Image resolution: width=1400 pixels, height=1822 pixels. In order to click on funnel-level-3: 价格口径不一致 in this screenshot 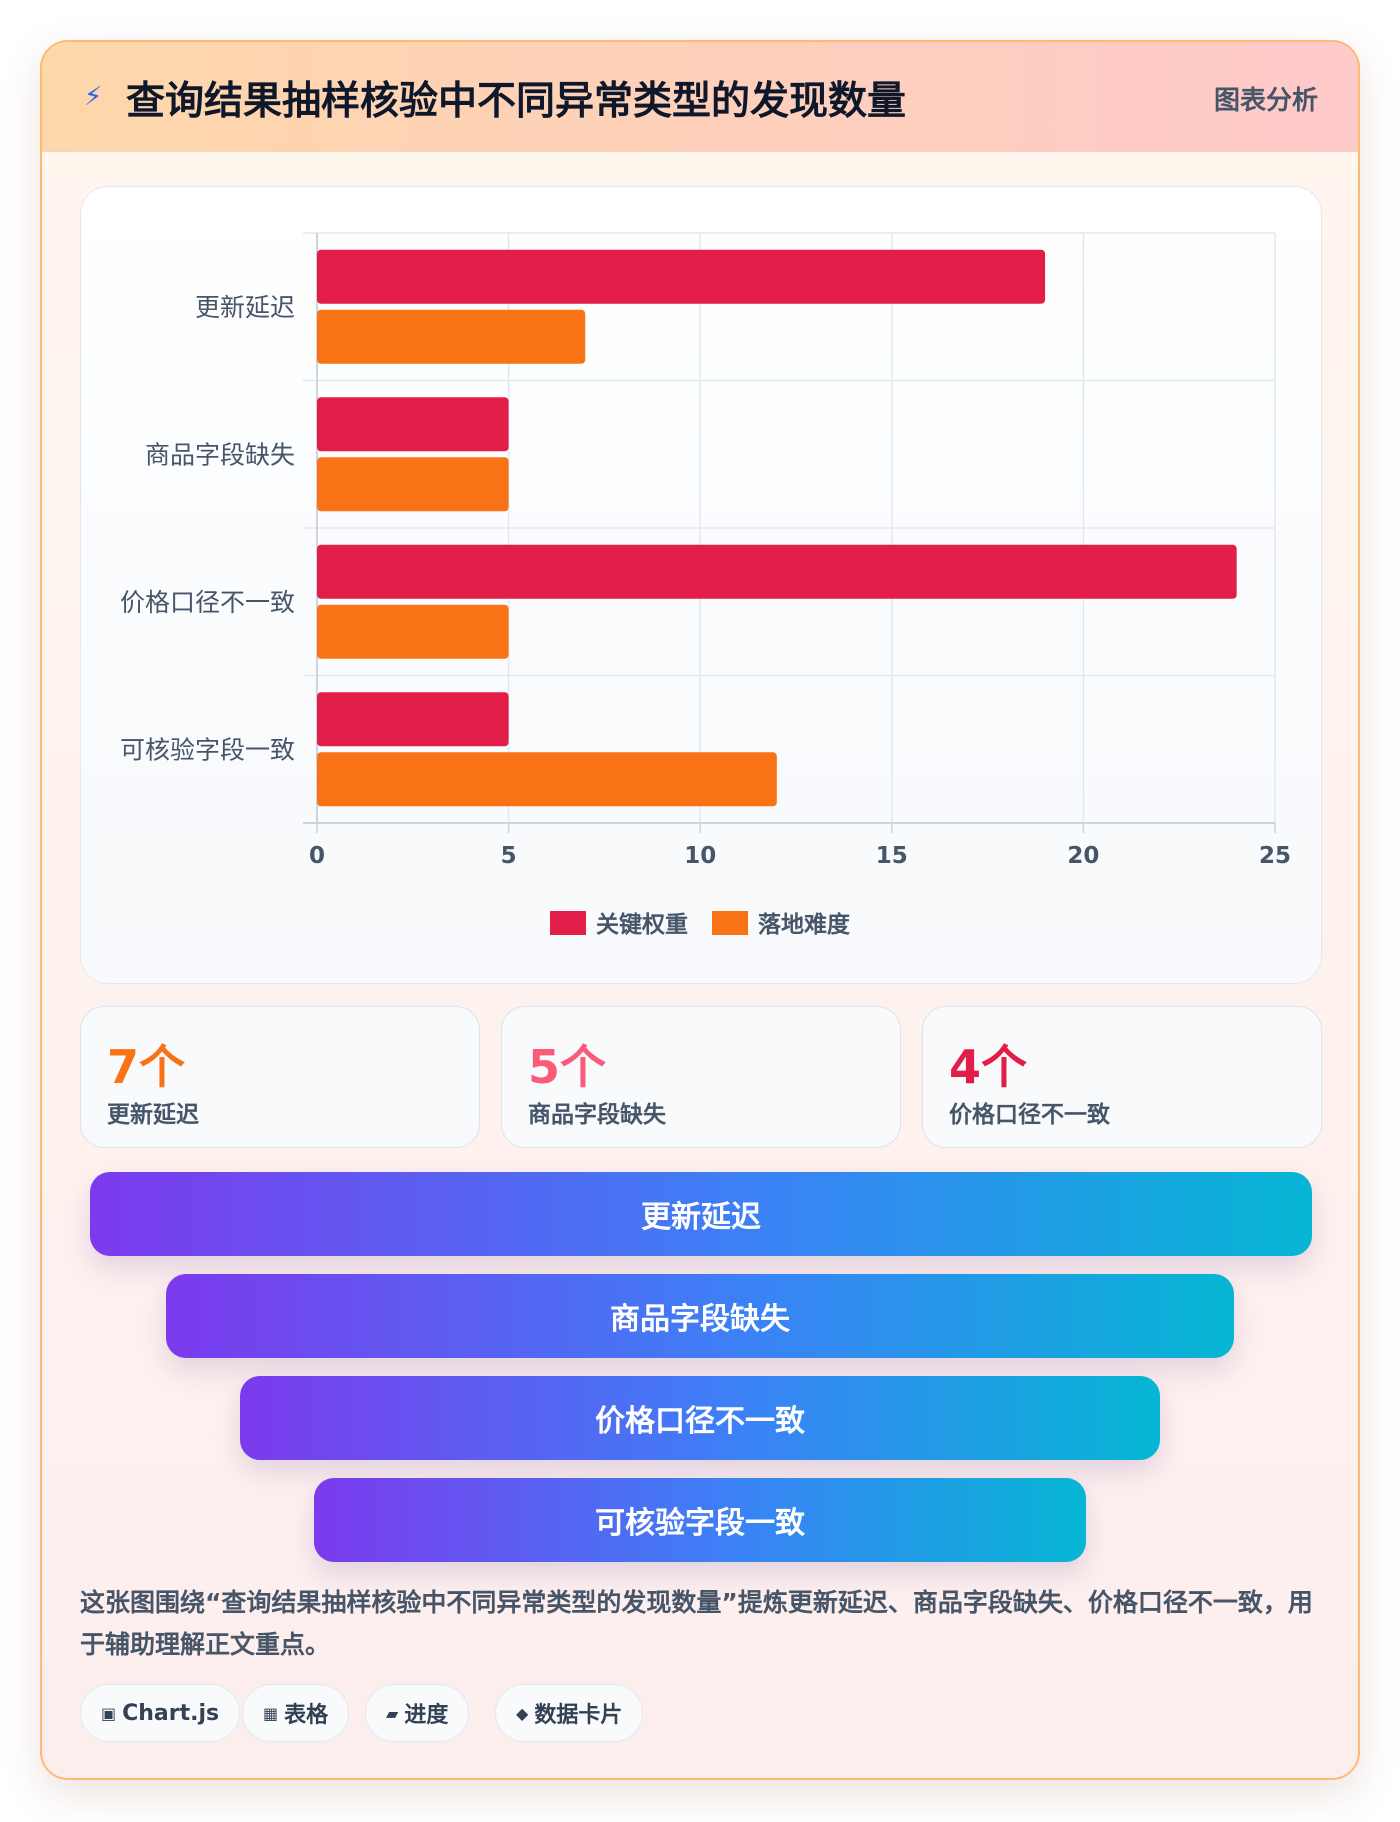, I will do `click(700, 1418)`.